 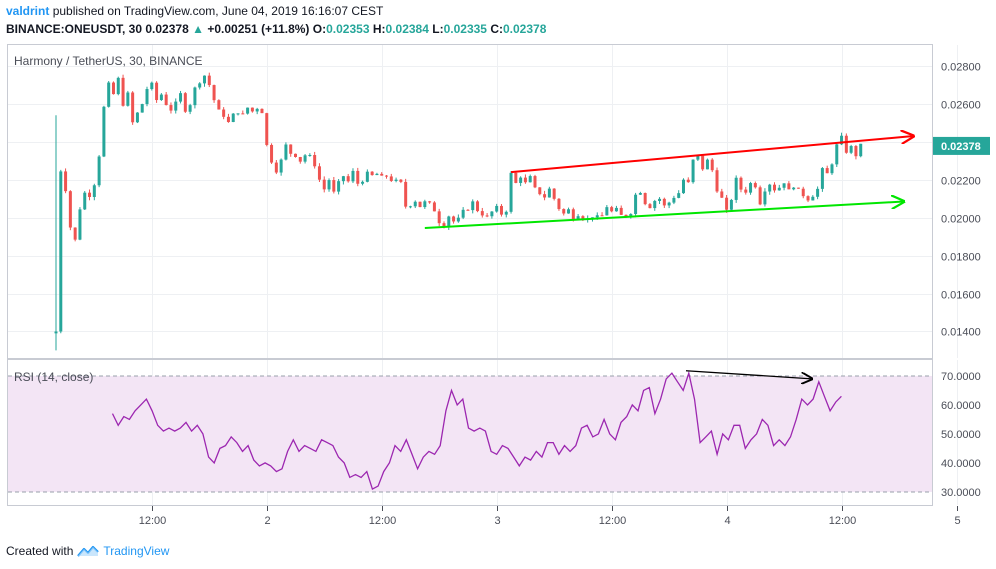 I want to click on open-label: O:, so click(x=319, y=29).